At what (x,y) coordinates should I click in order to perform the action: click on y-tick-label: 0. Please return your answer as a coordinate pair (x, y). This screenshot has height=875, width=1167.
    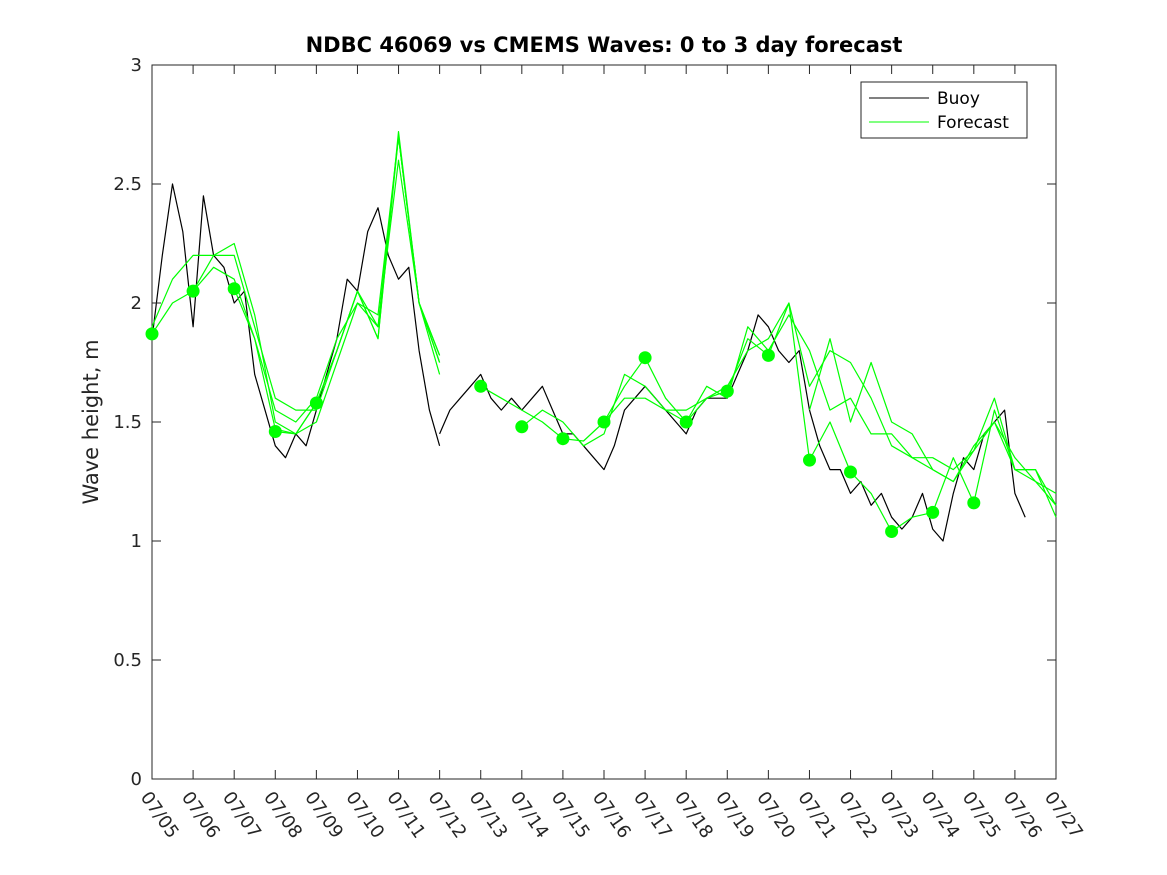
    Looking at the image, I should click on (136, 779).